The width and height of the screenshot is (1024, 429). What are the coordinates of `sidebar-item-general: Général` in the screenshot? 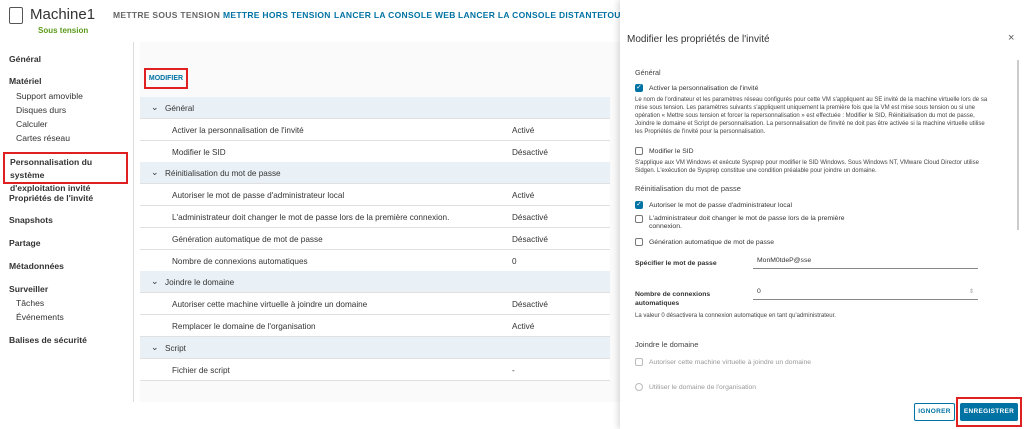 It's located at (25, 59).